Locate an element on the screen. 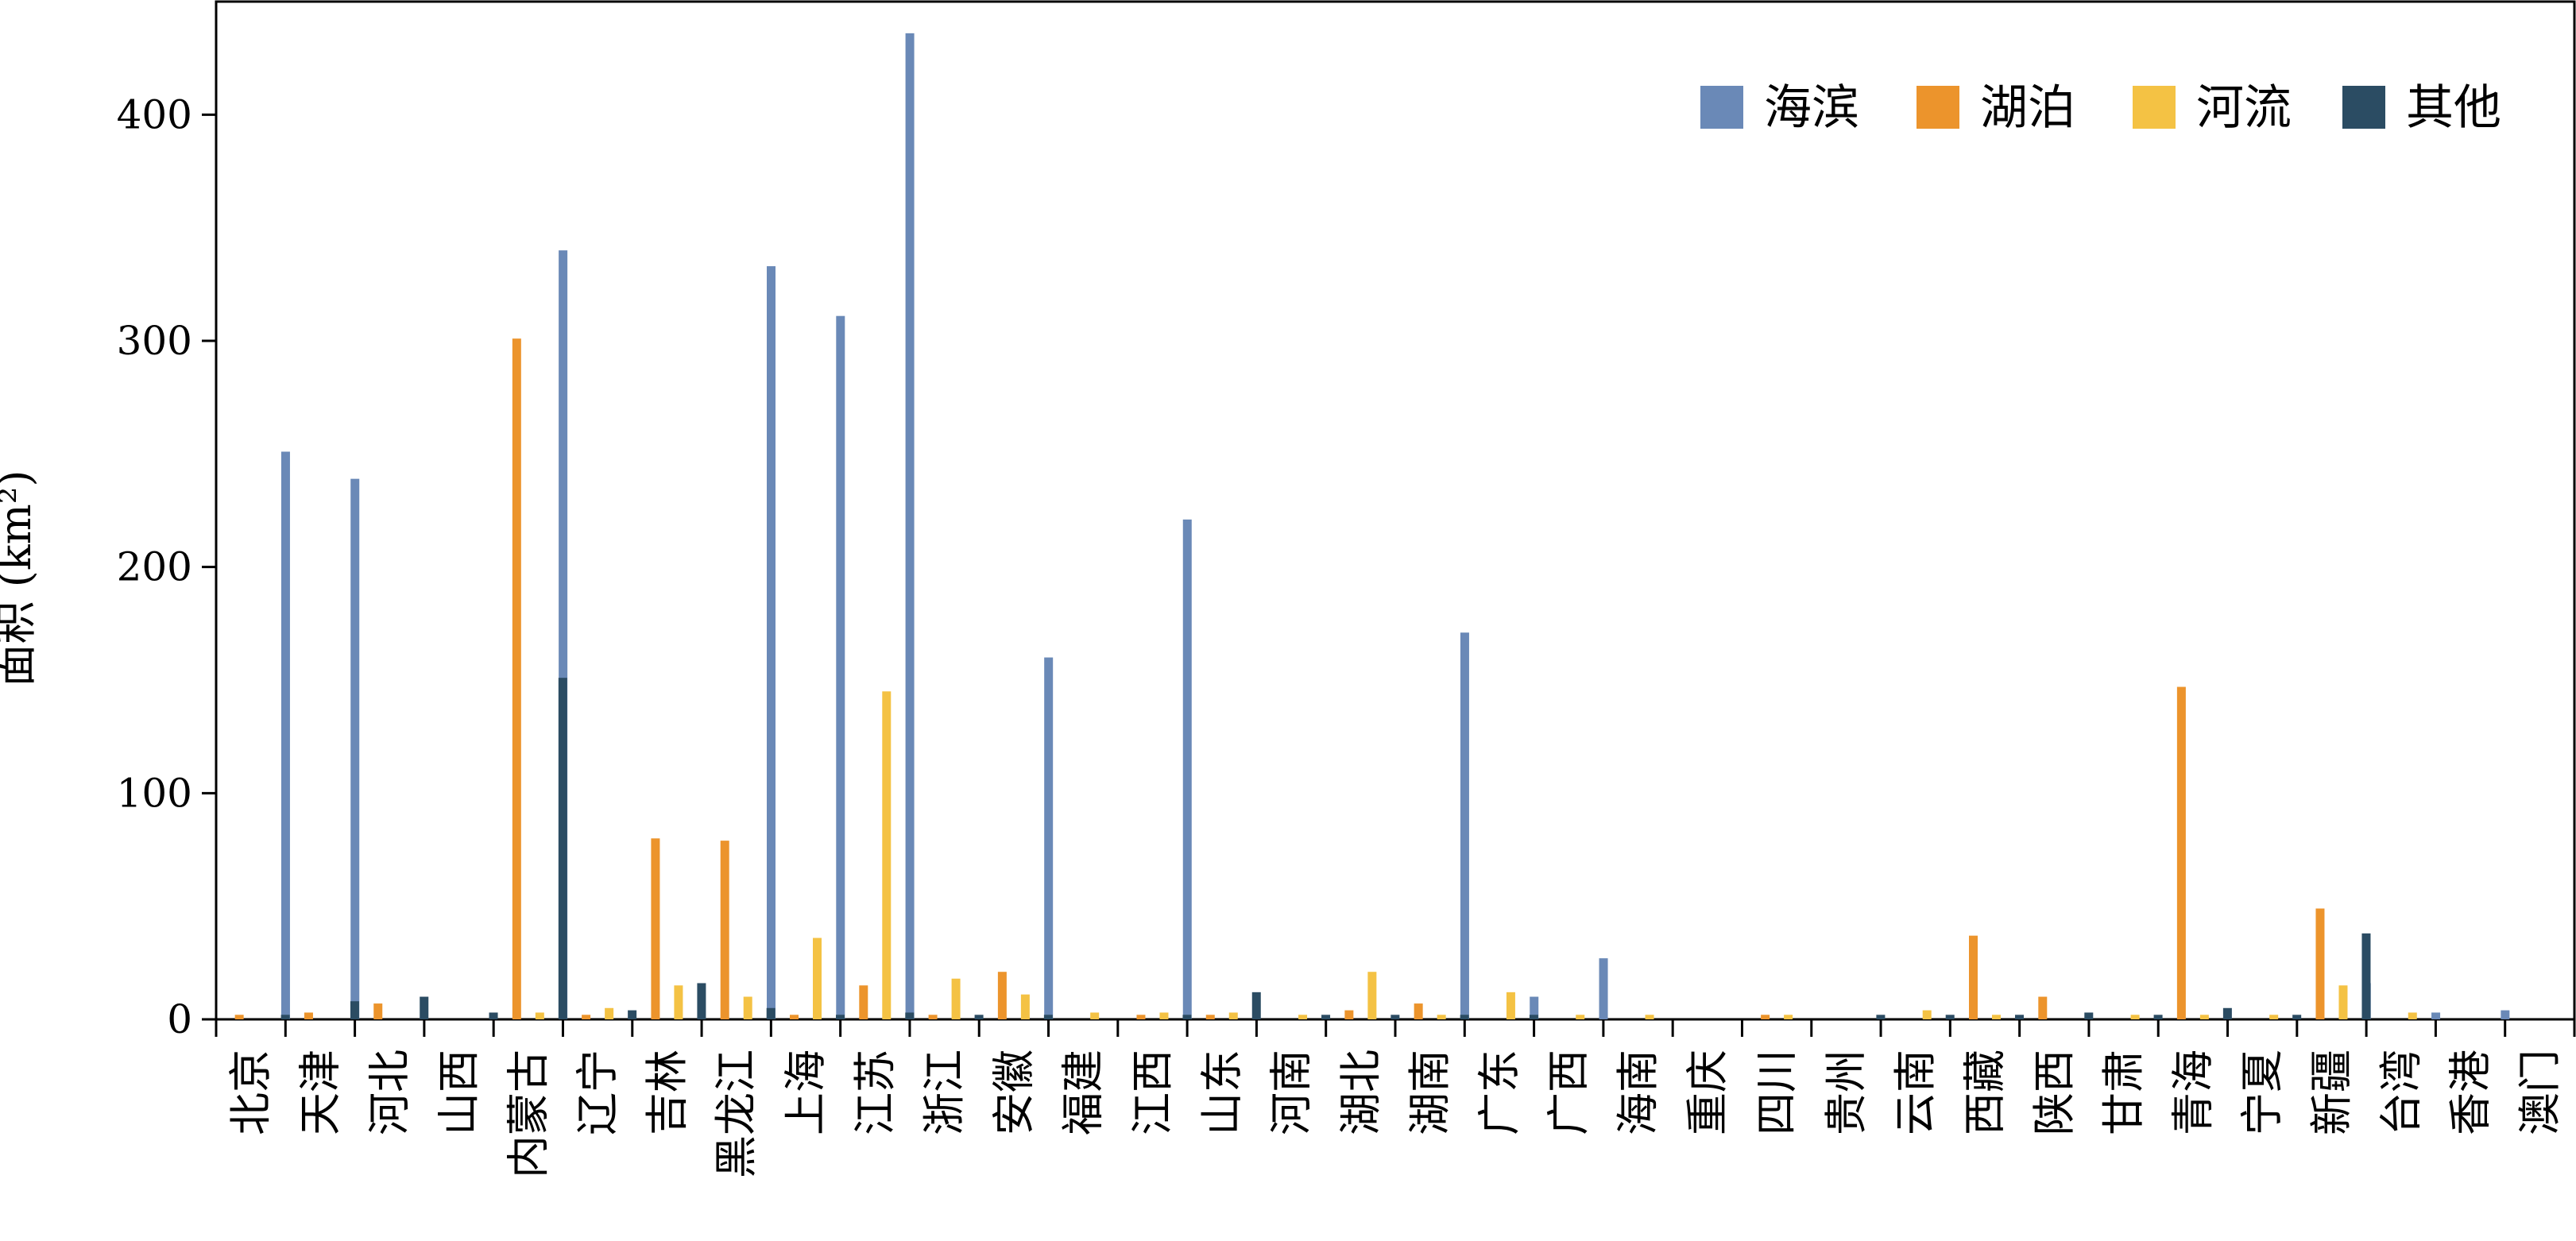 The image size is (2576, 1241). x-tick-label: 安徽 is located at coordinates (1013, 1092).